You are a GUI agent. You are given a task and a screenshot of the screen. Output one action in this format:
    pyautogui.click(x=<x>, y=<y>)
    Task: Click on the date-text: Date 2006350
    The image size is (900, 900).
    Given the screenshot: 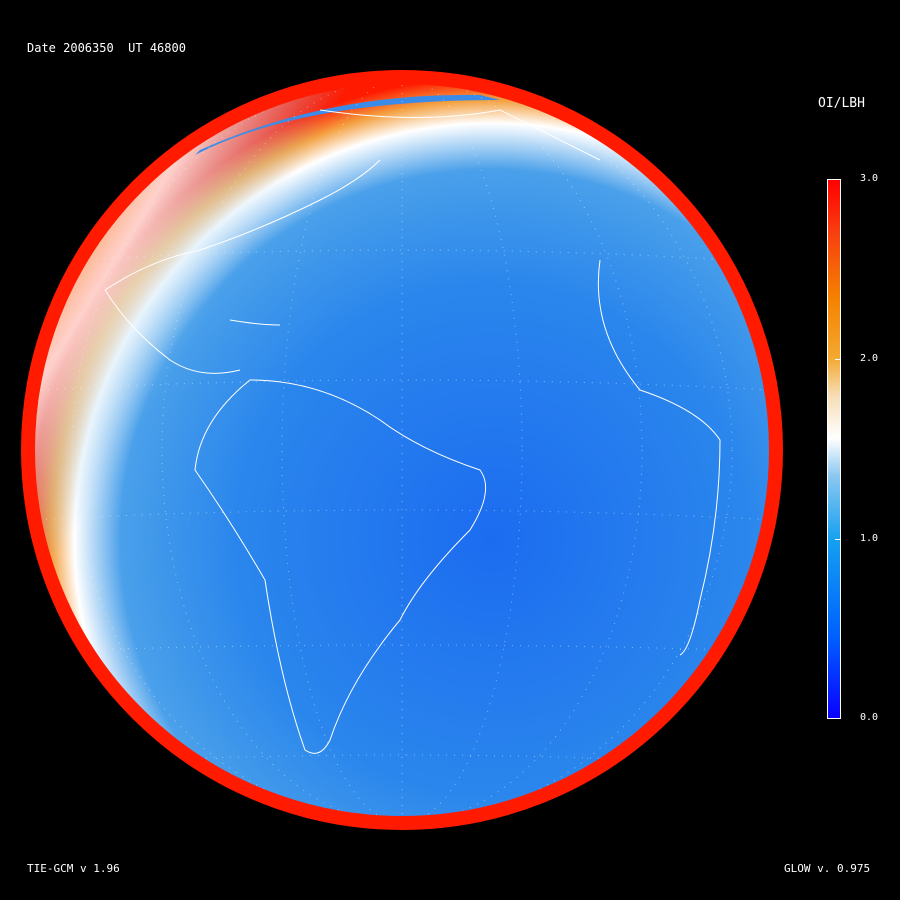 What is the action you would take?
    pyautogui.click(x=70, y=48)
    